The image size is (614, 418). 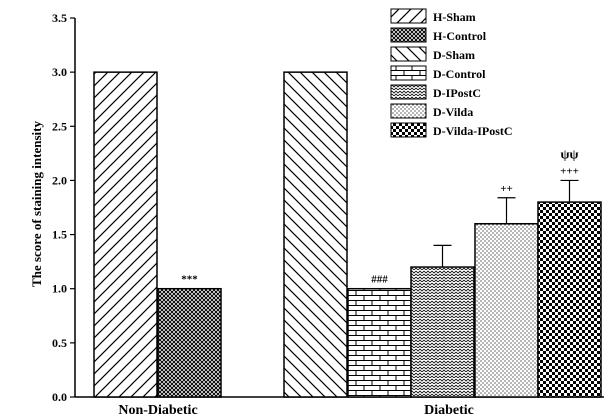 I want to click on y-tick-label: 2.5, so click(x=59, y=126).